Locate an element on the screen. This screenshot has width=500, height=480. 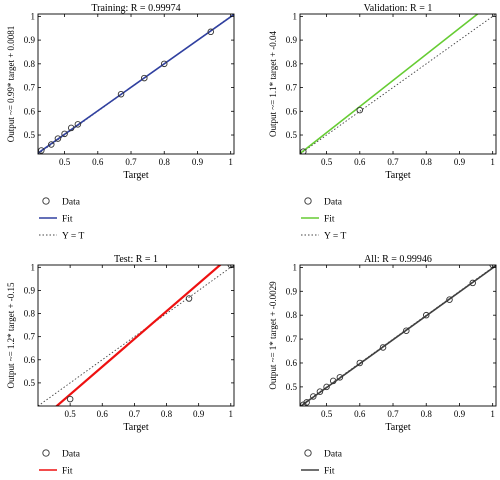
identity-line is located at coordinates (136, 335).